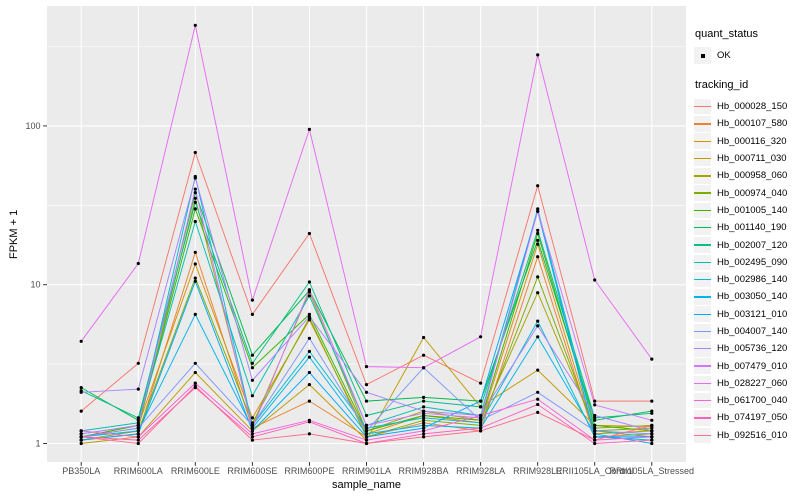 The width and height of the screenshot is (800, 500). What do you see at coordinates (366, 471) in the screenshot?
I see `x-tick-label: RRIM901LA` at bounding box center [366, 471].